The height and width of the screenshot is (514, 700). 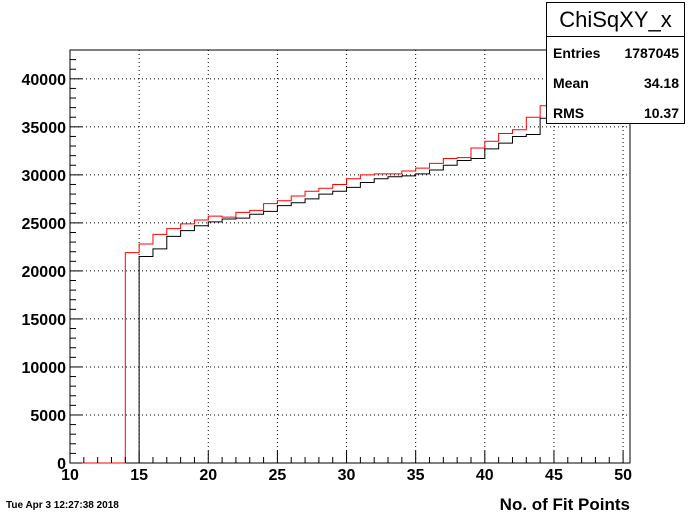 What do you see at coordinates (44, 320) in the screenshot?
I see `y-tick-label: 15000` at bounding box center [44, 320].